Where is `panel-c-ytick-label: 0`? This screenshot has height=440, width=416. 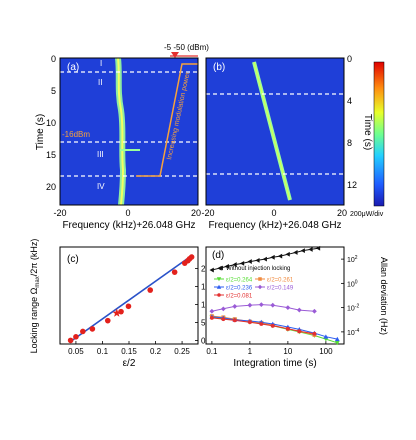 panel-c-ytick-label: 0 is located at coordinates (203, 340).